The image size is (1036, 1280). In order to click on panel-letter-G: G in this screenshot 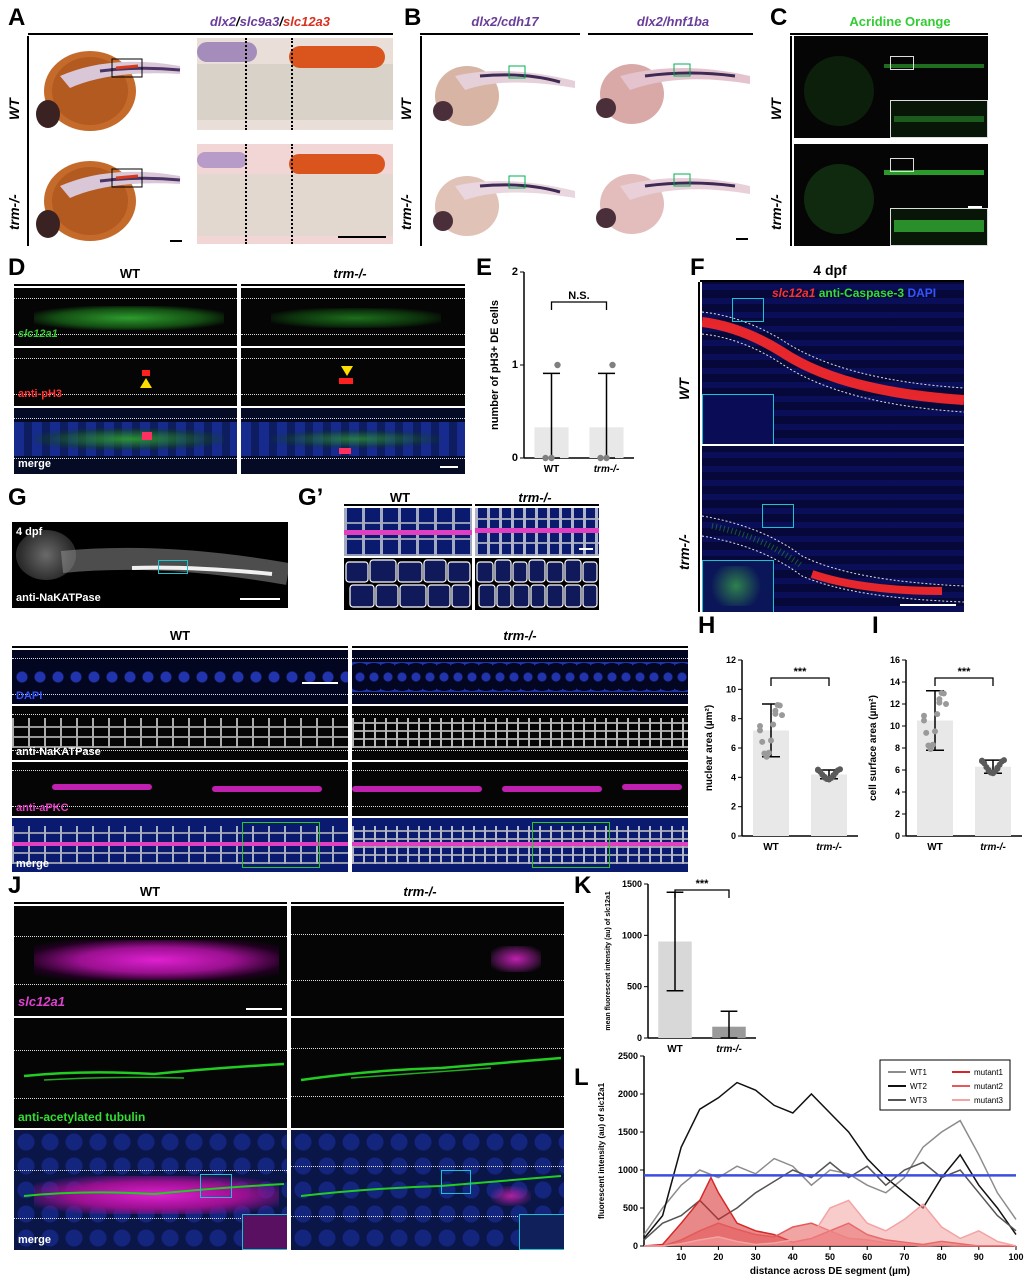, I will do `click(17, 497)`.